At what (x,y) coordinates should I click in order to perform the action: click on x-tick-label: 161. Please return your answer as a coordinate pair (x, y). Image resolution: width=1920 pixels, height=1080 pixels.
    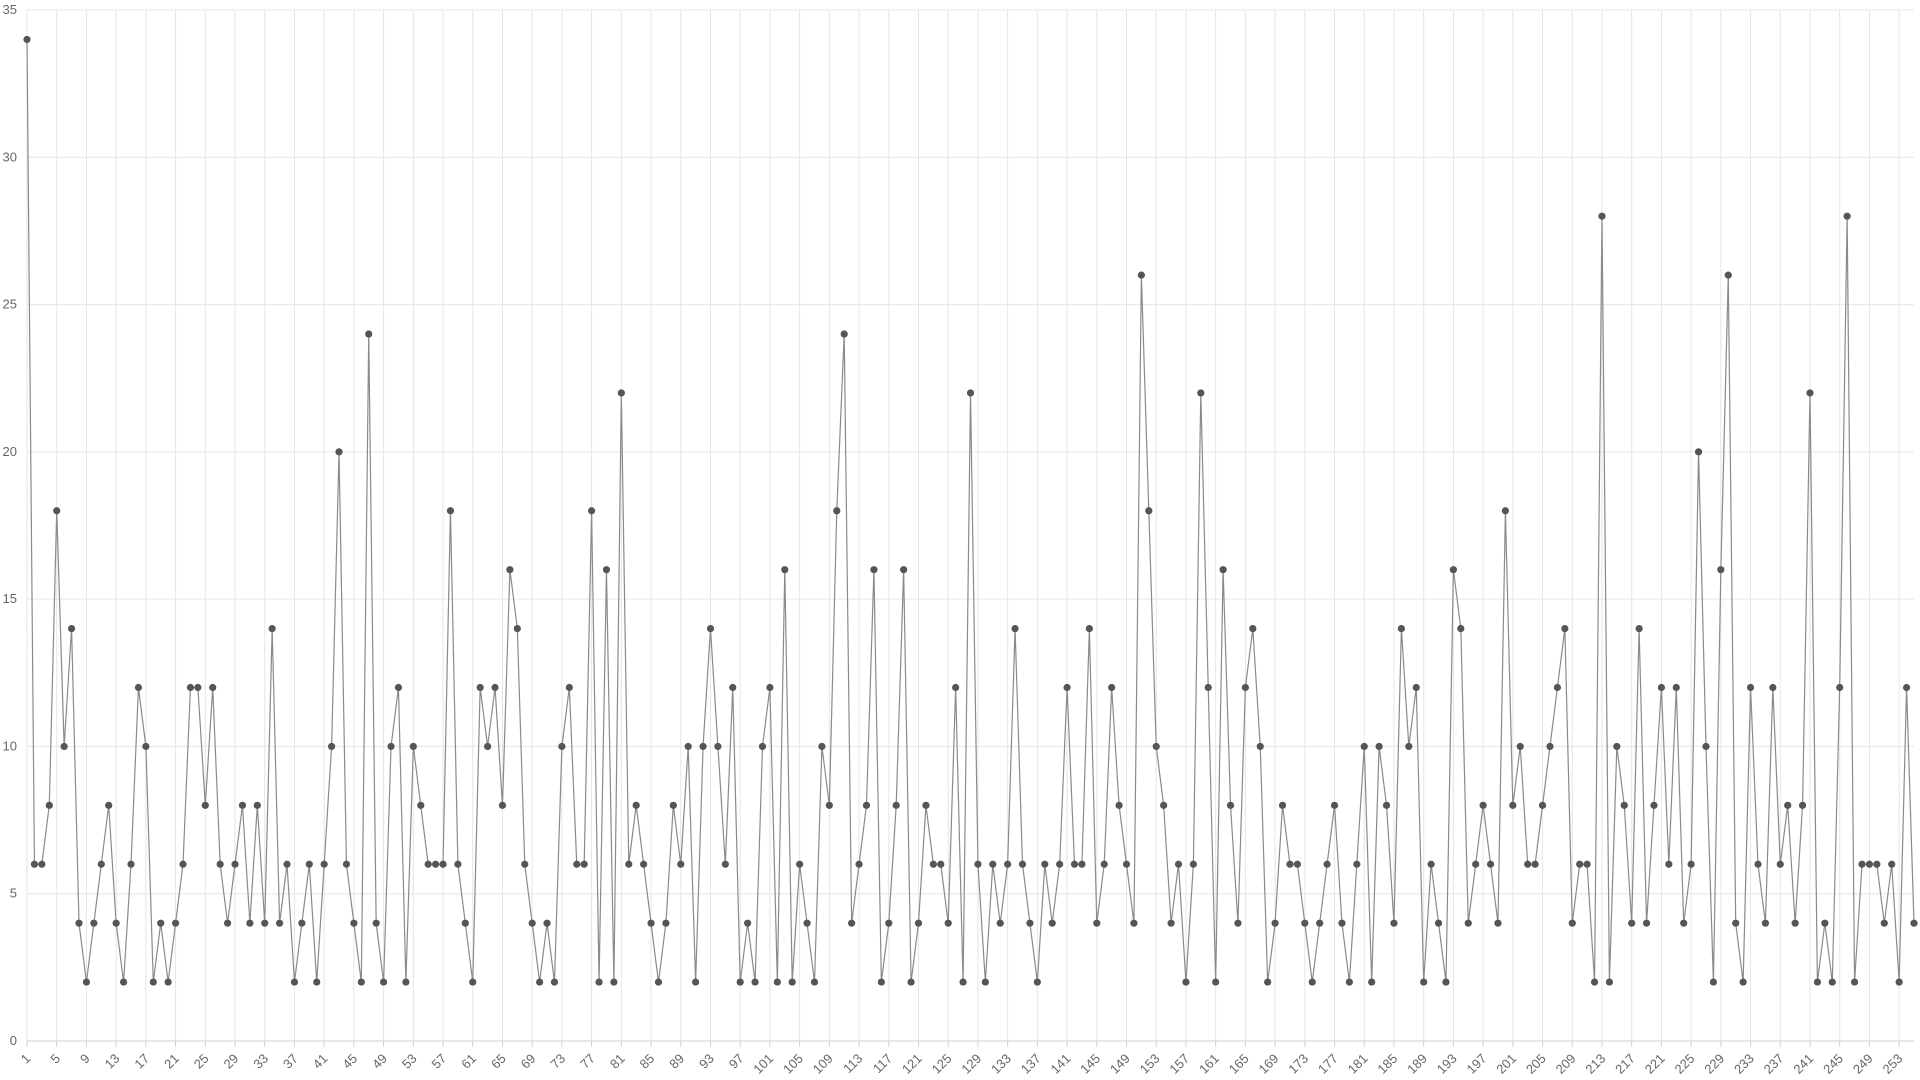
    Looking at the image, I should click on (1209, 1064).